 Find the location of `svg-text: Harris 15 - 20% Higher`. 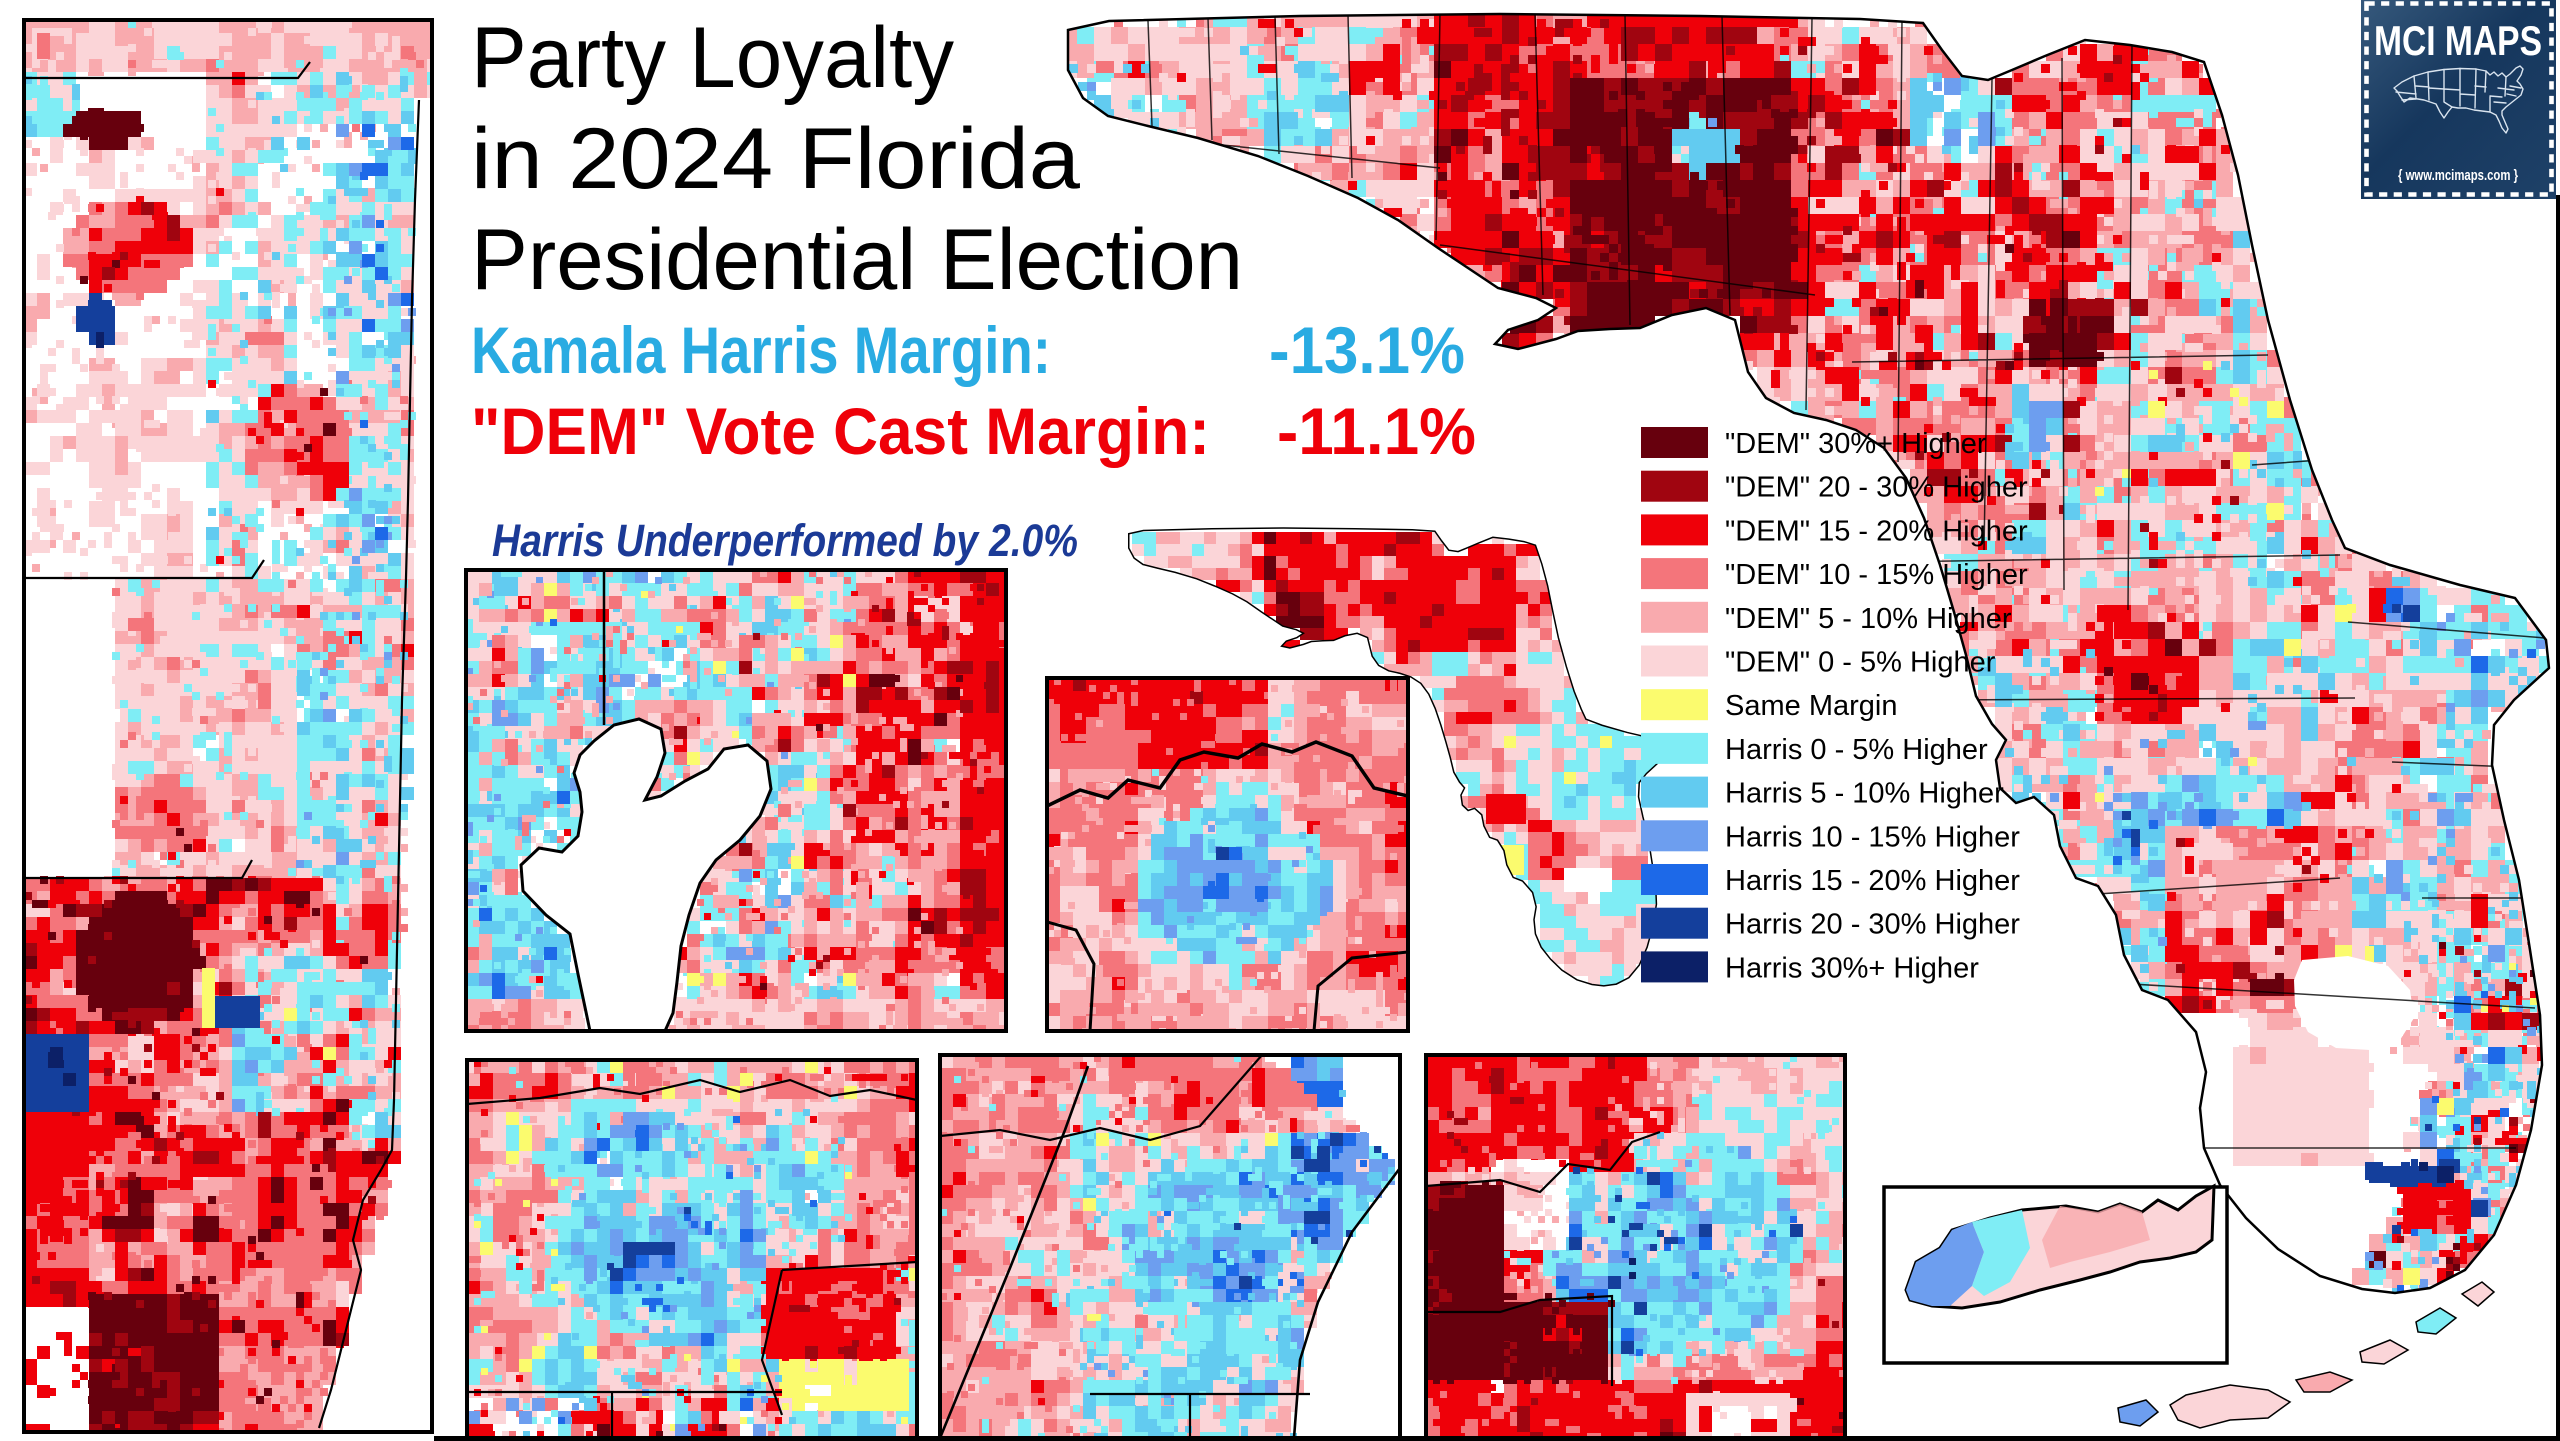

svg-text: Harris 15 - 20% Higher is located at coordinates (1872, 881).